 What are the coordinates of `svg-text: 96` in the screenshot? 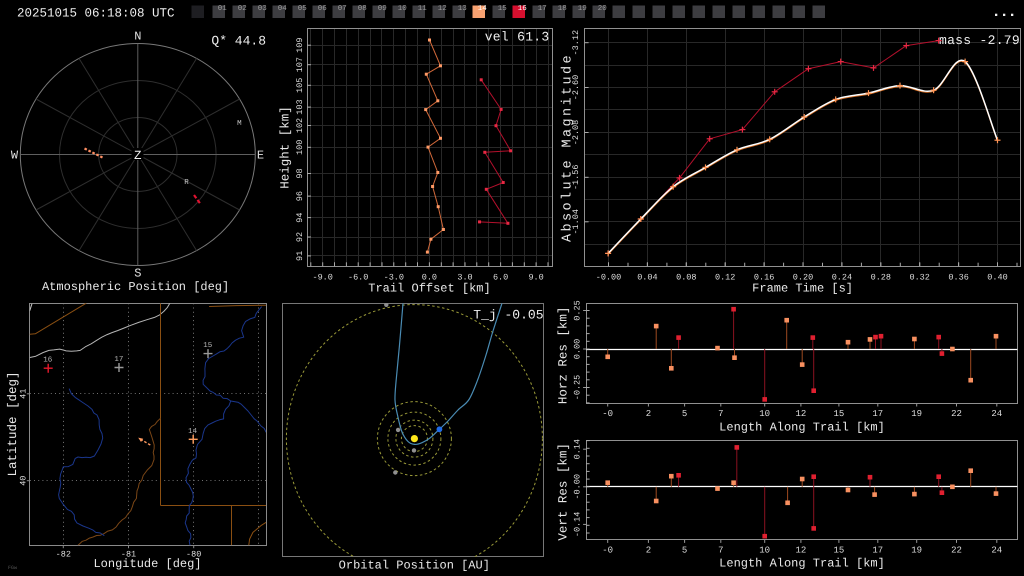 It's located at (300, 196).